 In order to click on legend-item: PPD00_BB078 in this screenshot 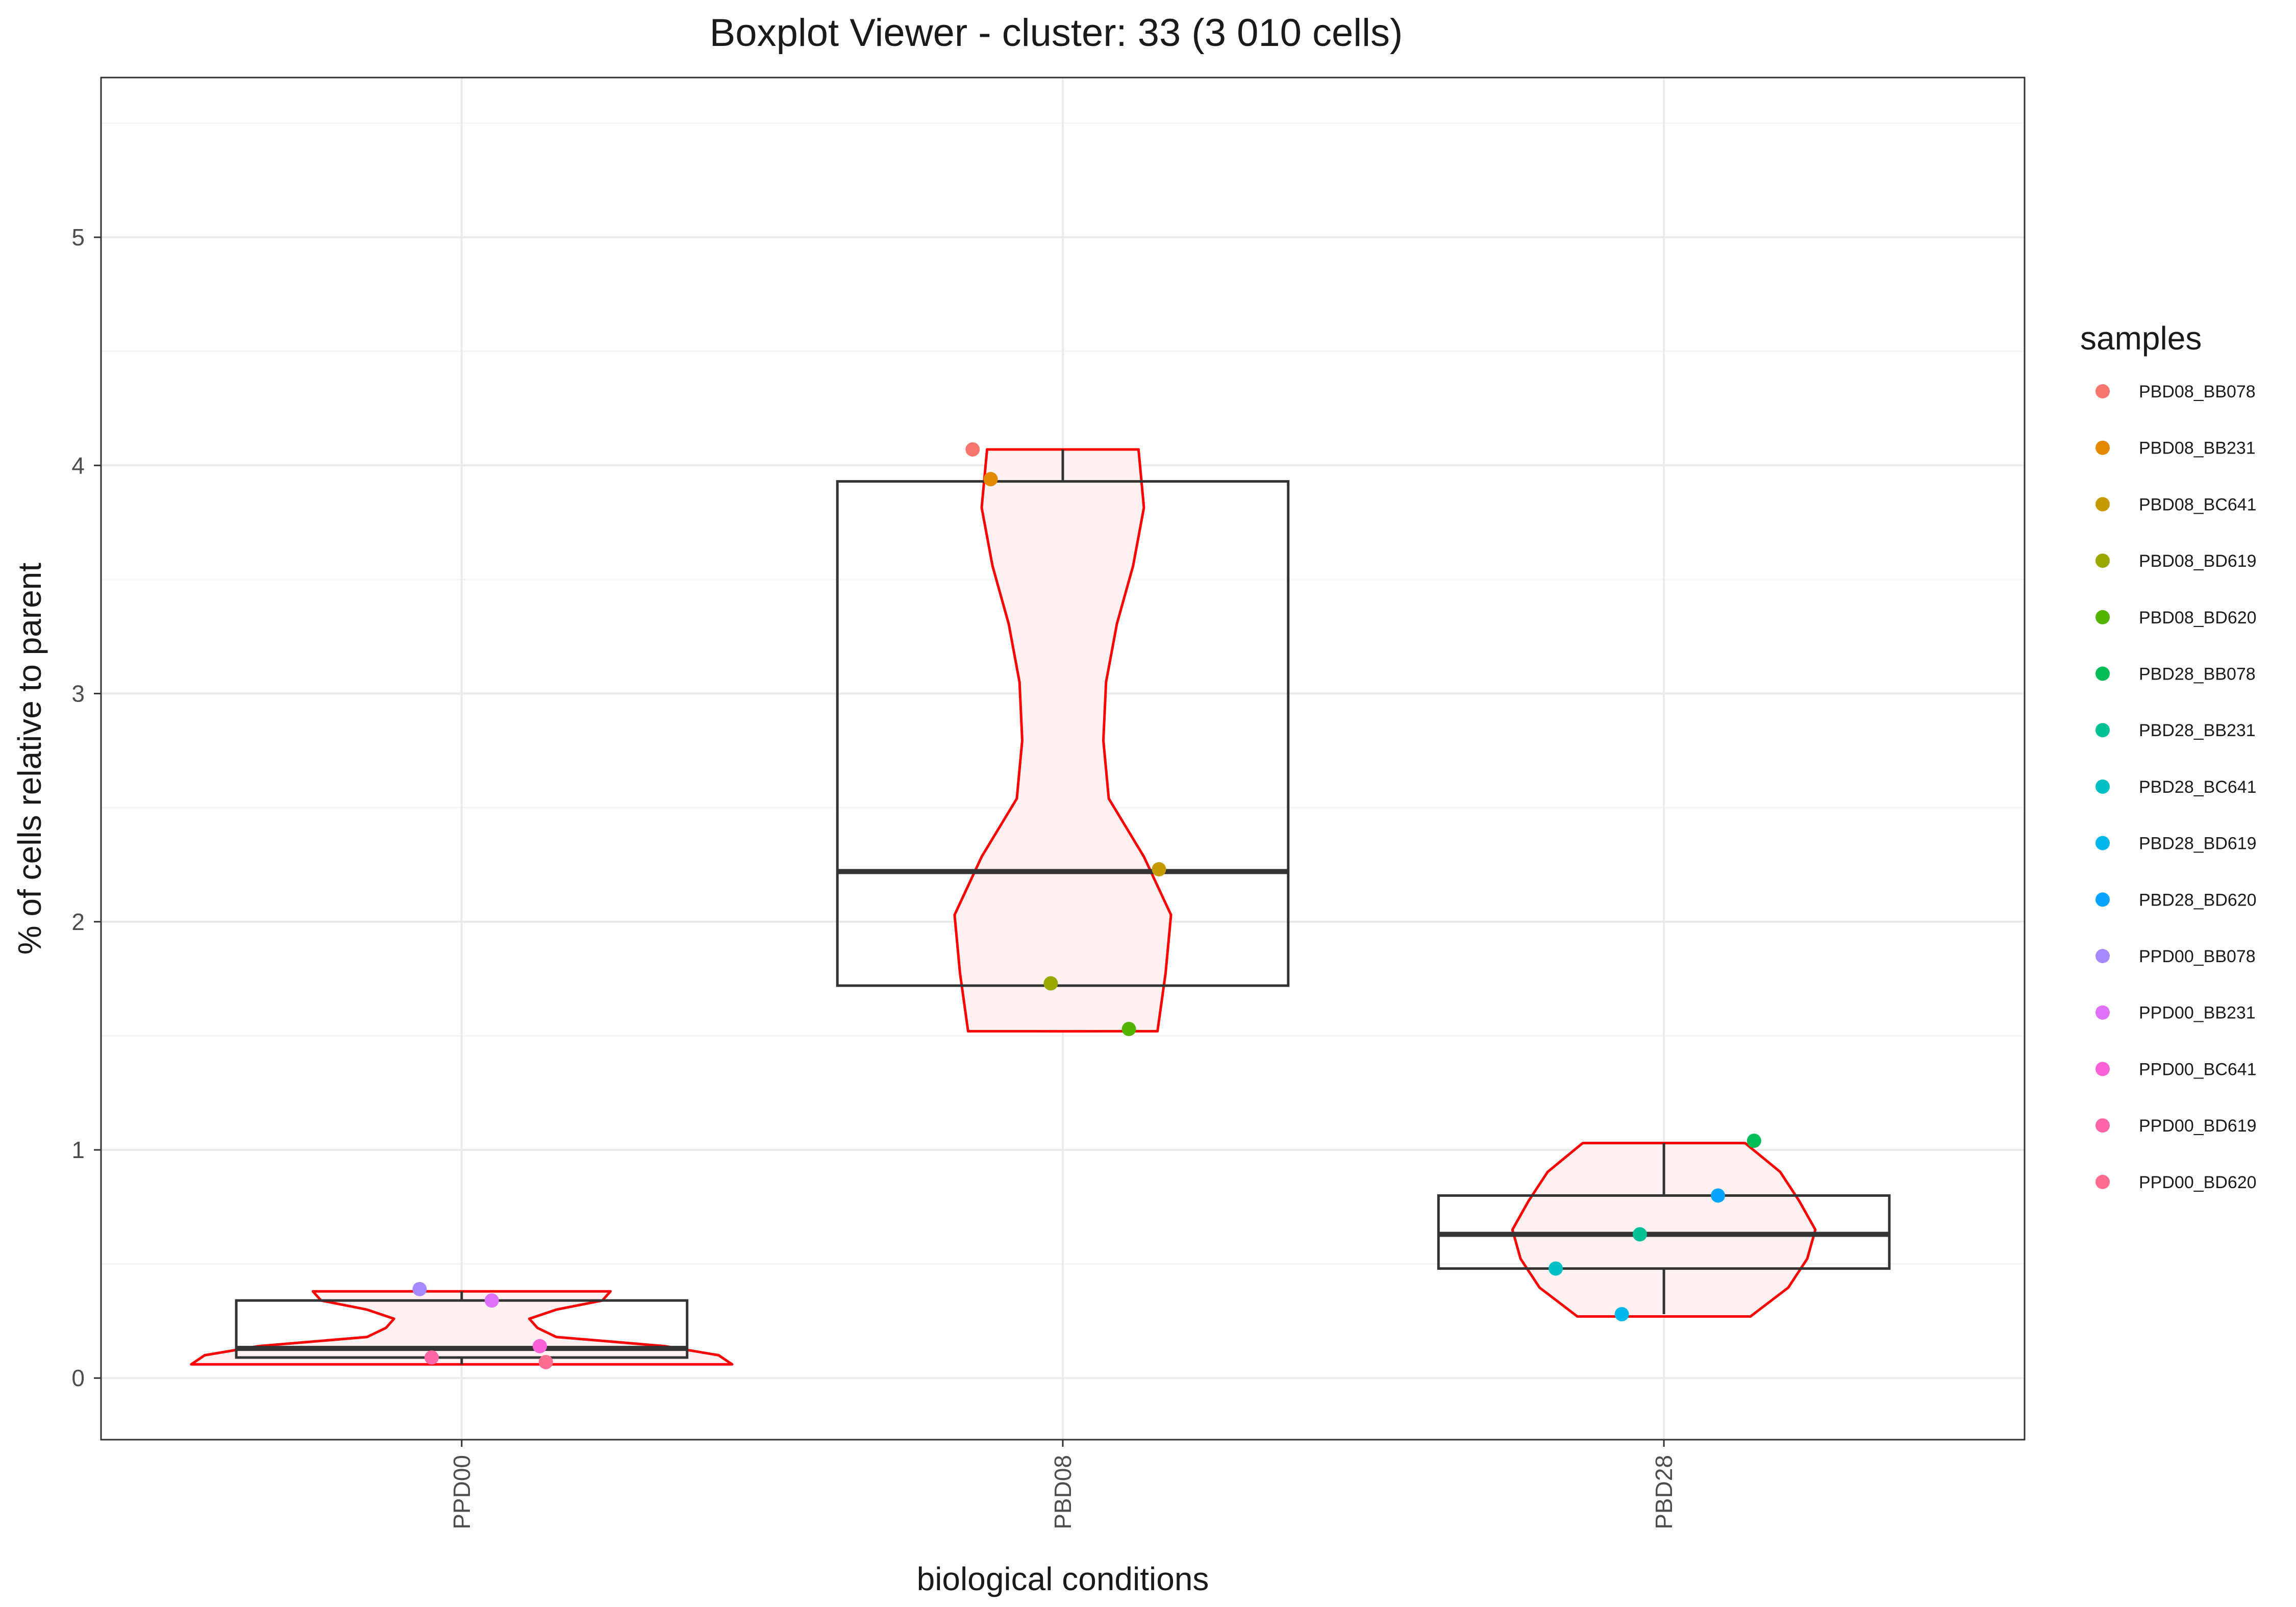, I will do `click(2175, 956)`.